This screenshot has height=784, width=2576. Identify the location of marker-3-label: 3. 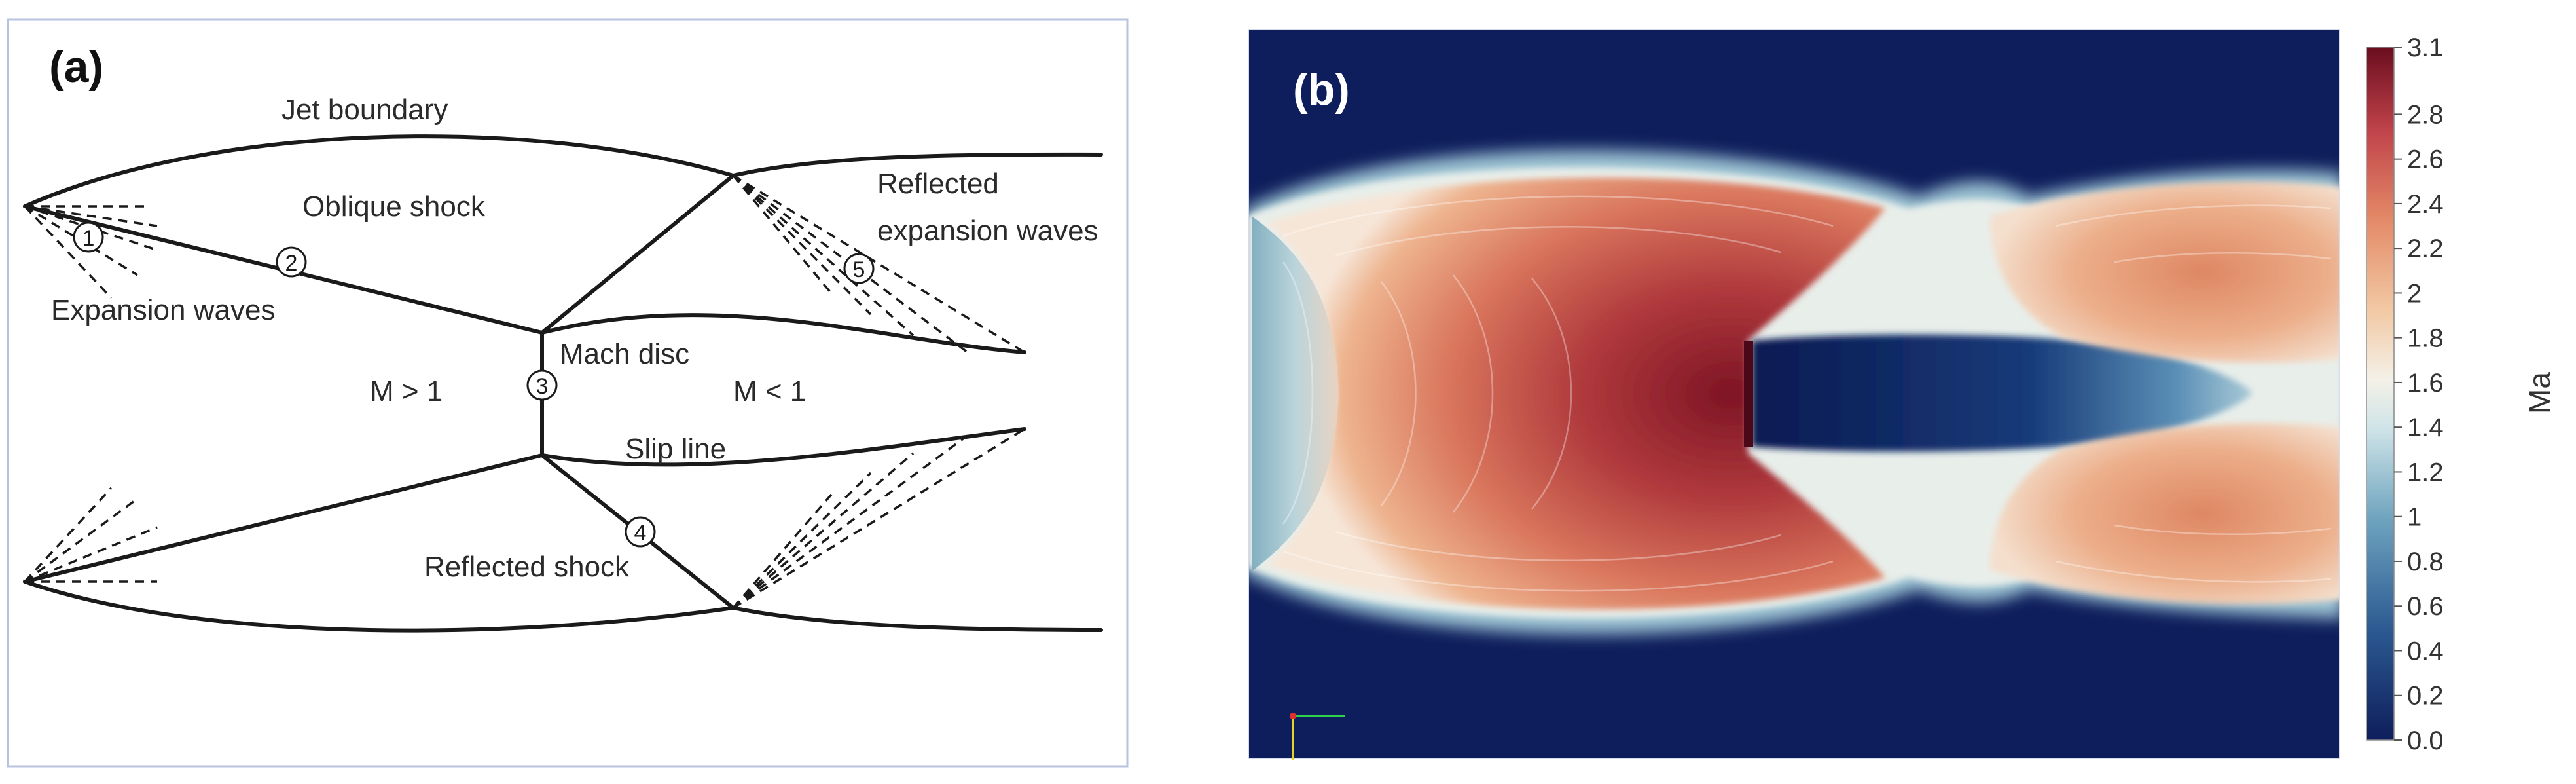
(542, 386).